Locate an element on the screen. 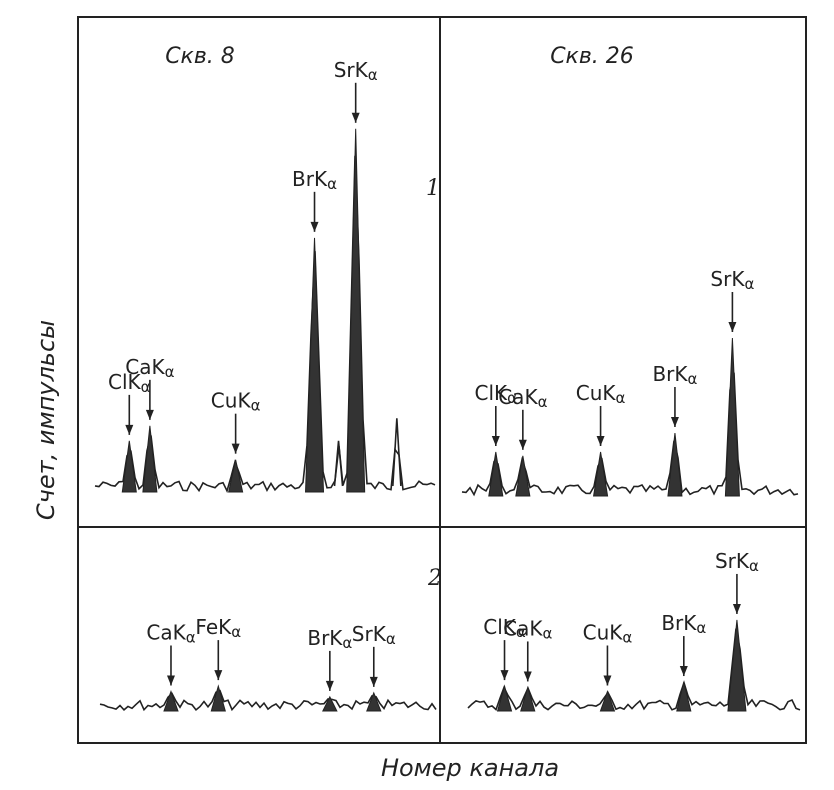  column-title-1: Скв. 26 is located at coordinates (592, 56).